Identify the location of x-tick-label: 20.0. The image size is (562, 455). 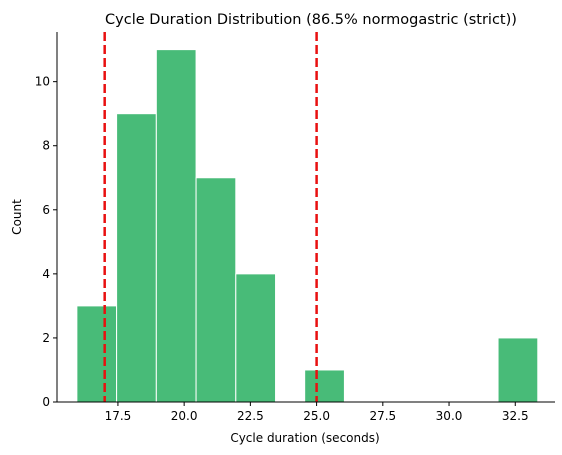
(184, 416).